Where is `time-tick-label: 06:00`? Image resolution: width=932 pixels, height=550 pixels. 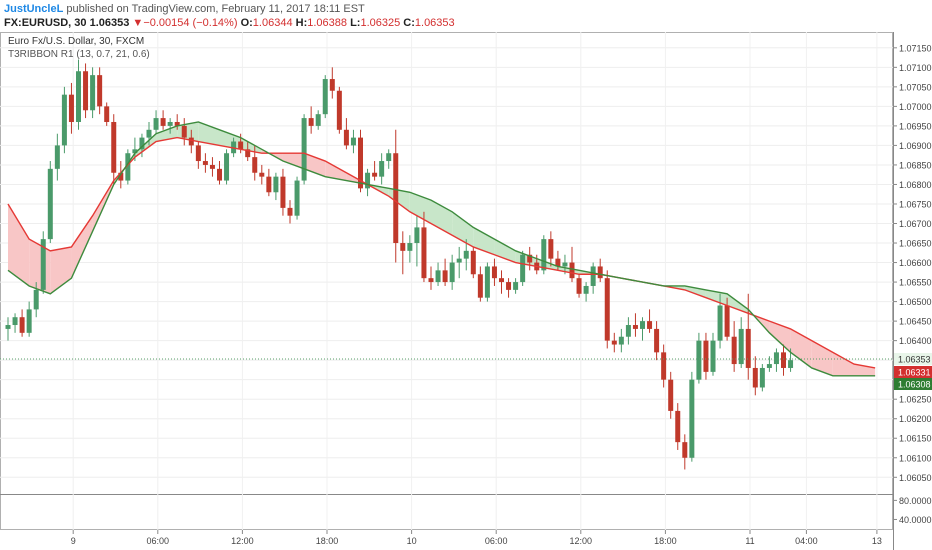 time-tick-label: 06:00 is located at coordinates (496, 541).